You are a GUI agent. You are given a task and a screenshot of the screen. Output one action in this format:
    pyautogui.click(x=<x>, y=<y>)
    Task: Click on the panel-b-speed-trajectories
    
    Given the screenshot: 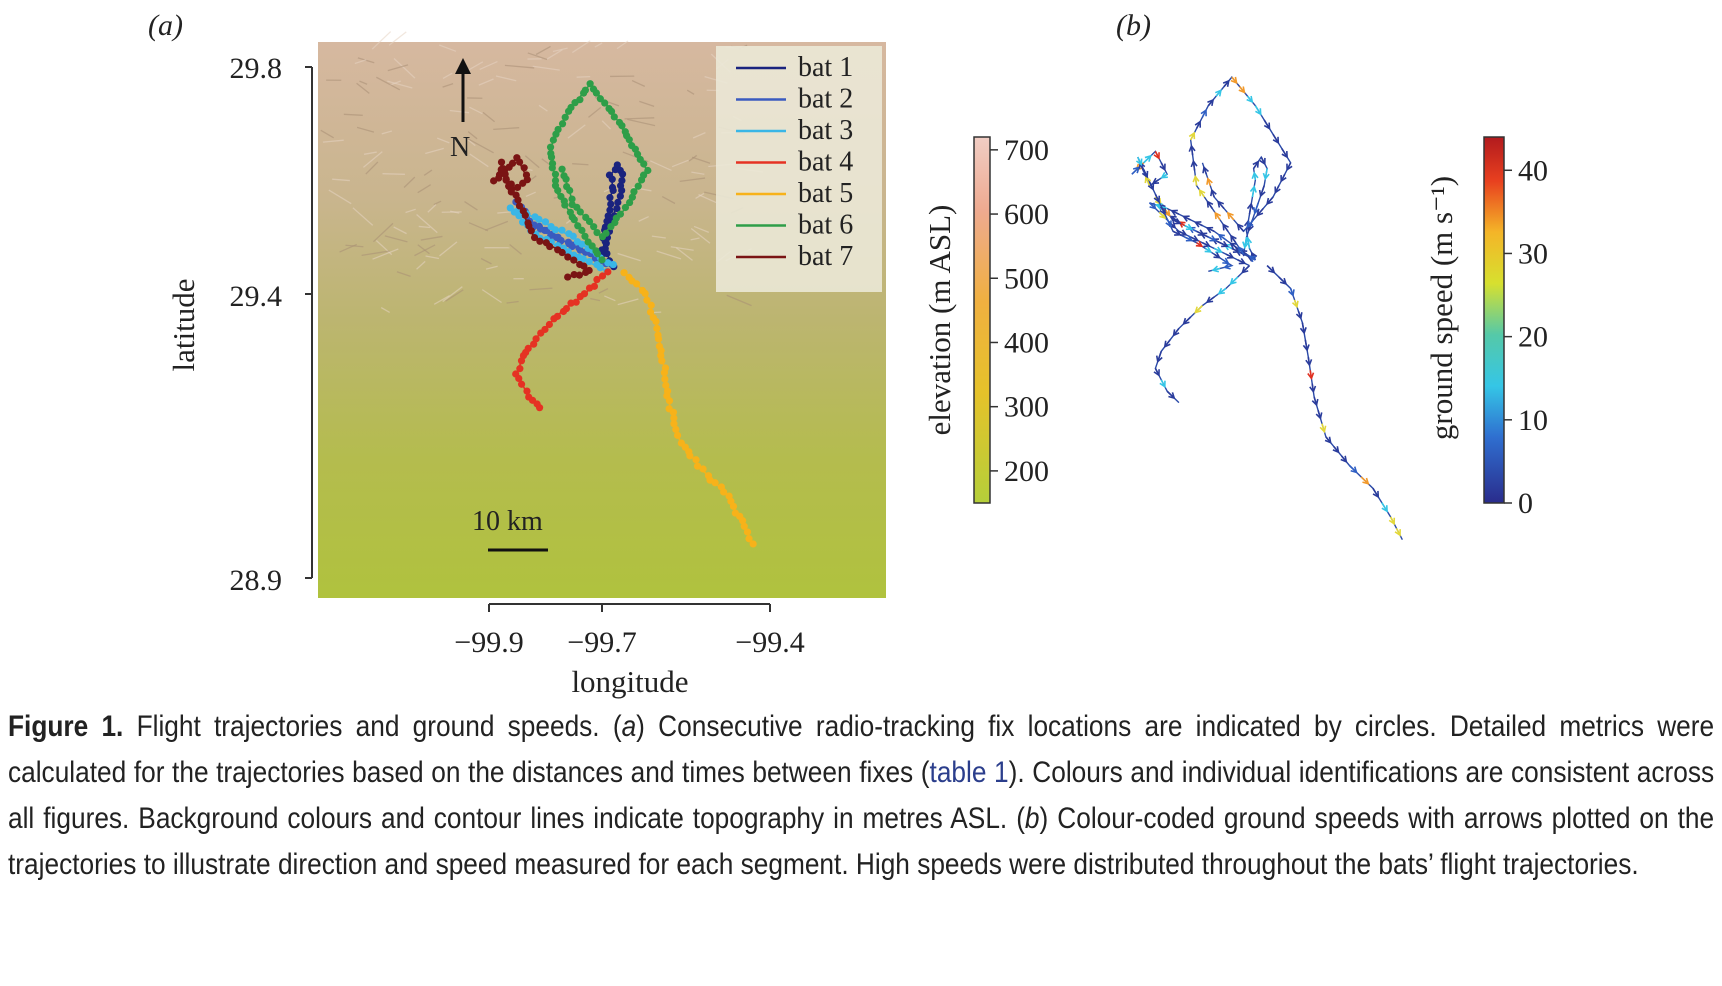 What is the action you would take?
    pyautogui.click(x=1267, y=308)
    